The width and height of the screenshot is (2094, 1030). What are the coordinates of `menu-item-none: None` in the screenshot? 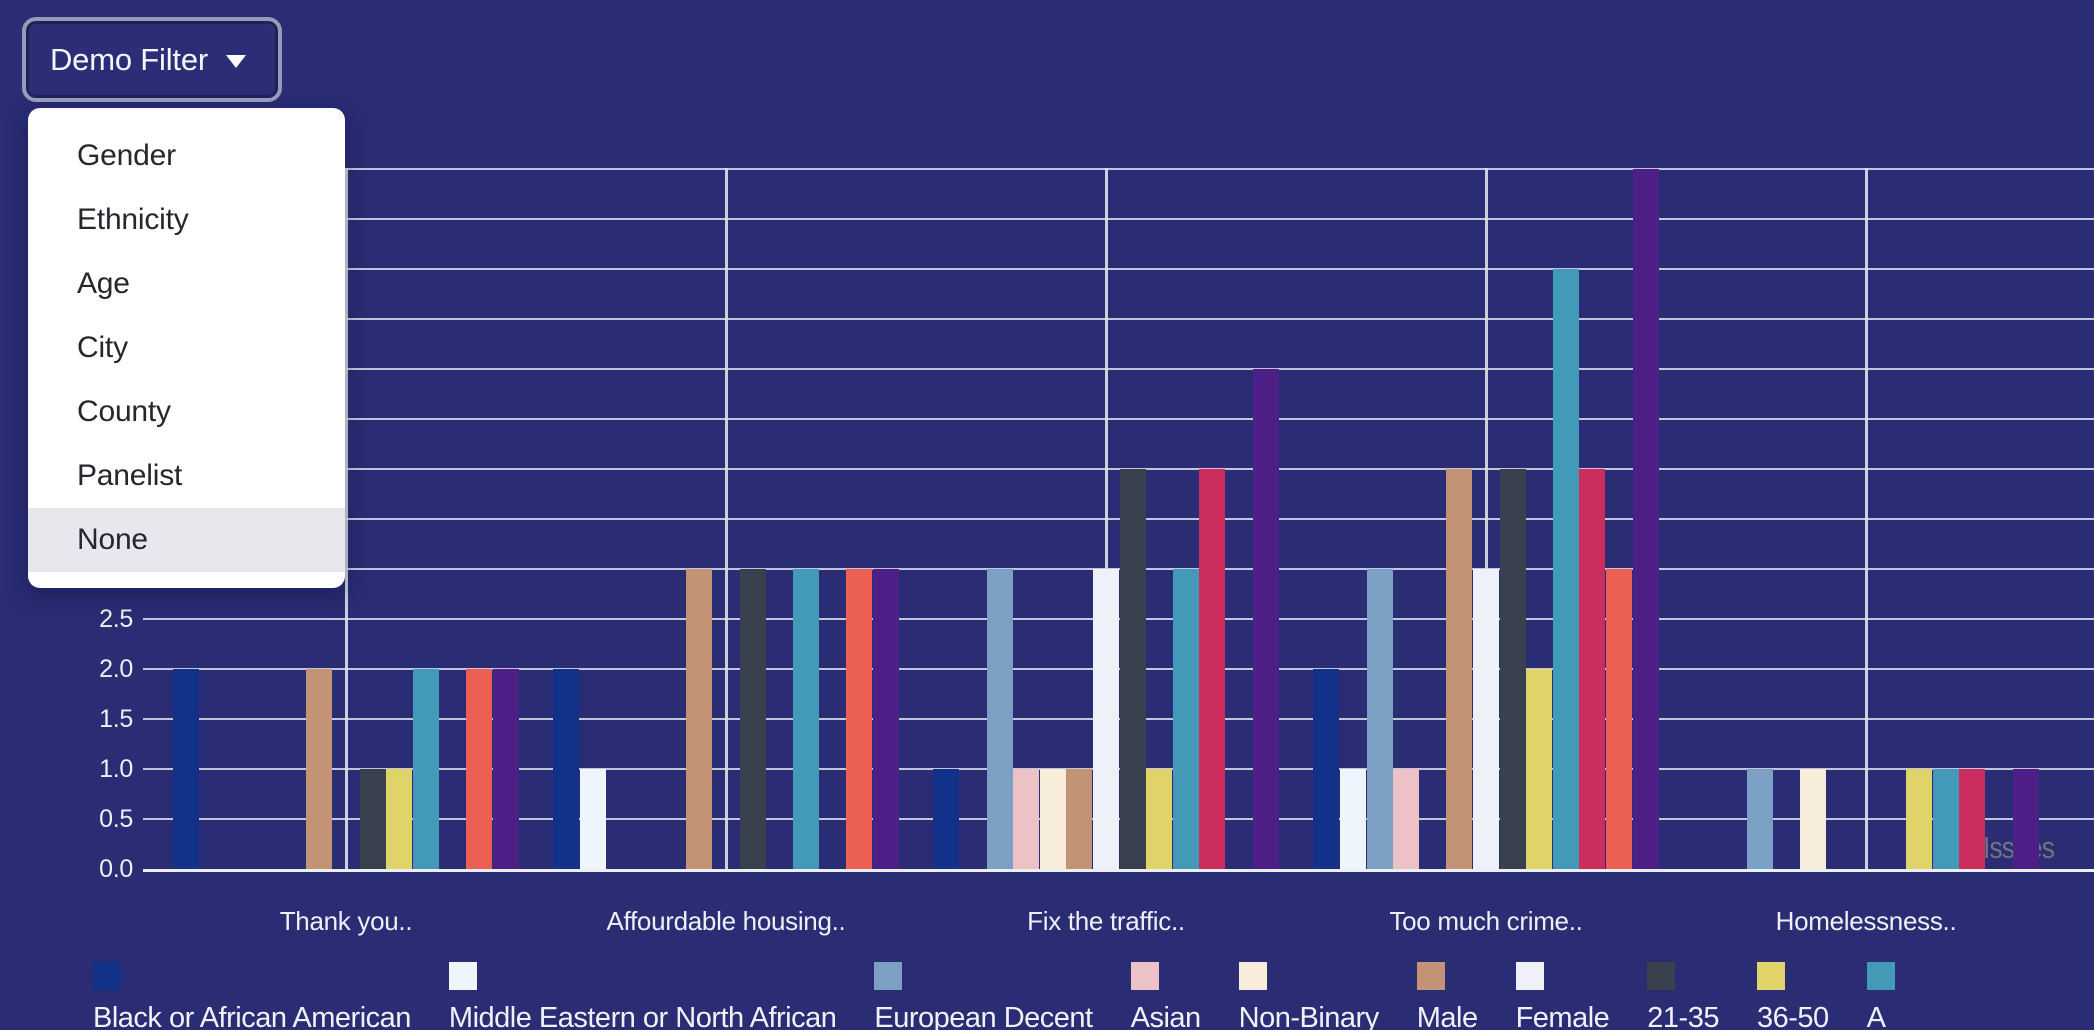 It's located at (186, 540).